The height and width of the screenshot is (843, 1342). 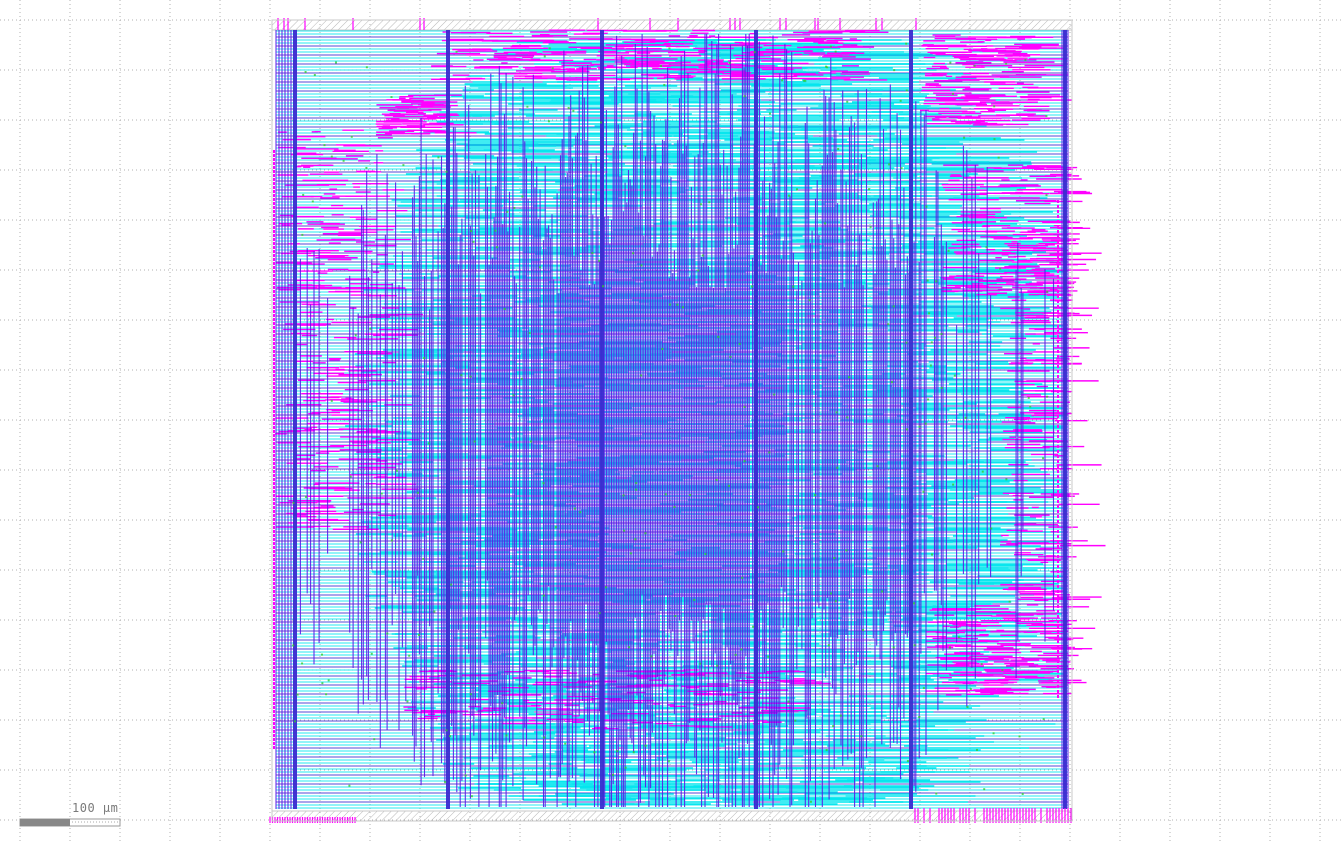 I want to click on scale-bar-fill, so click(x=45, y=822).